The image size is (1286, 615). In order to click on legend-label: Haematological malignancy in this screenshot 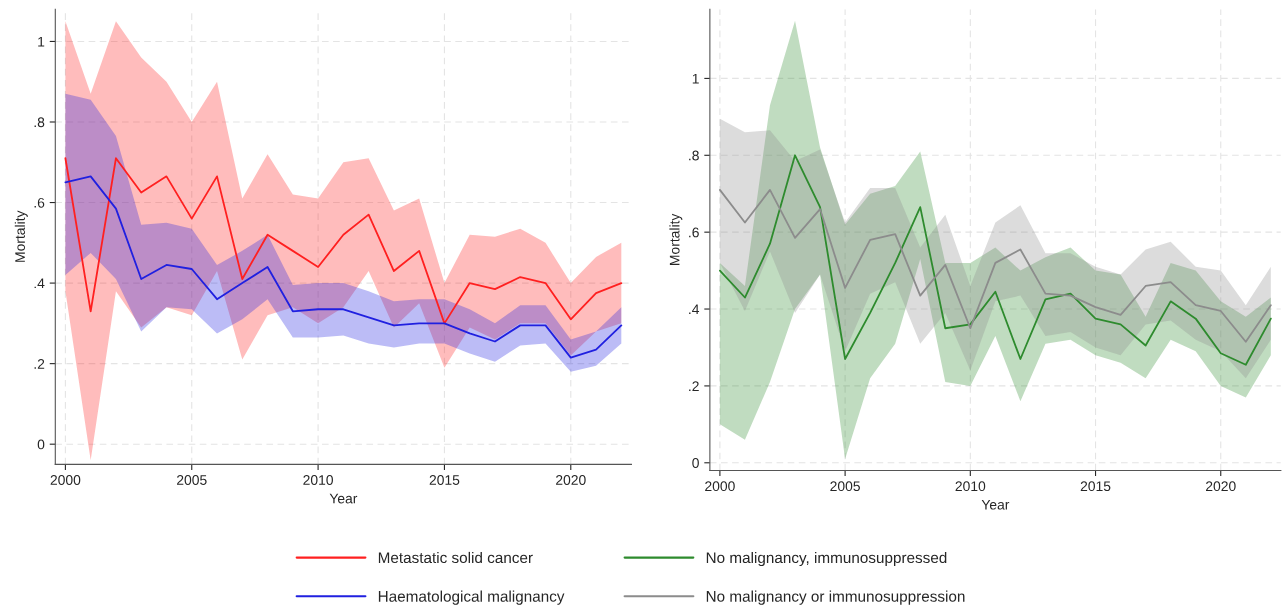, I will do `click(471, 597)`.